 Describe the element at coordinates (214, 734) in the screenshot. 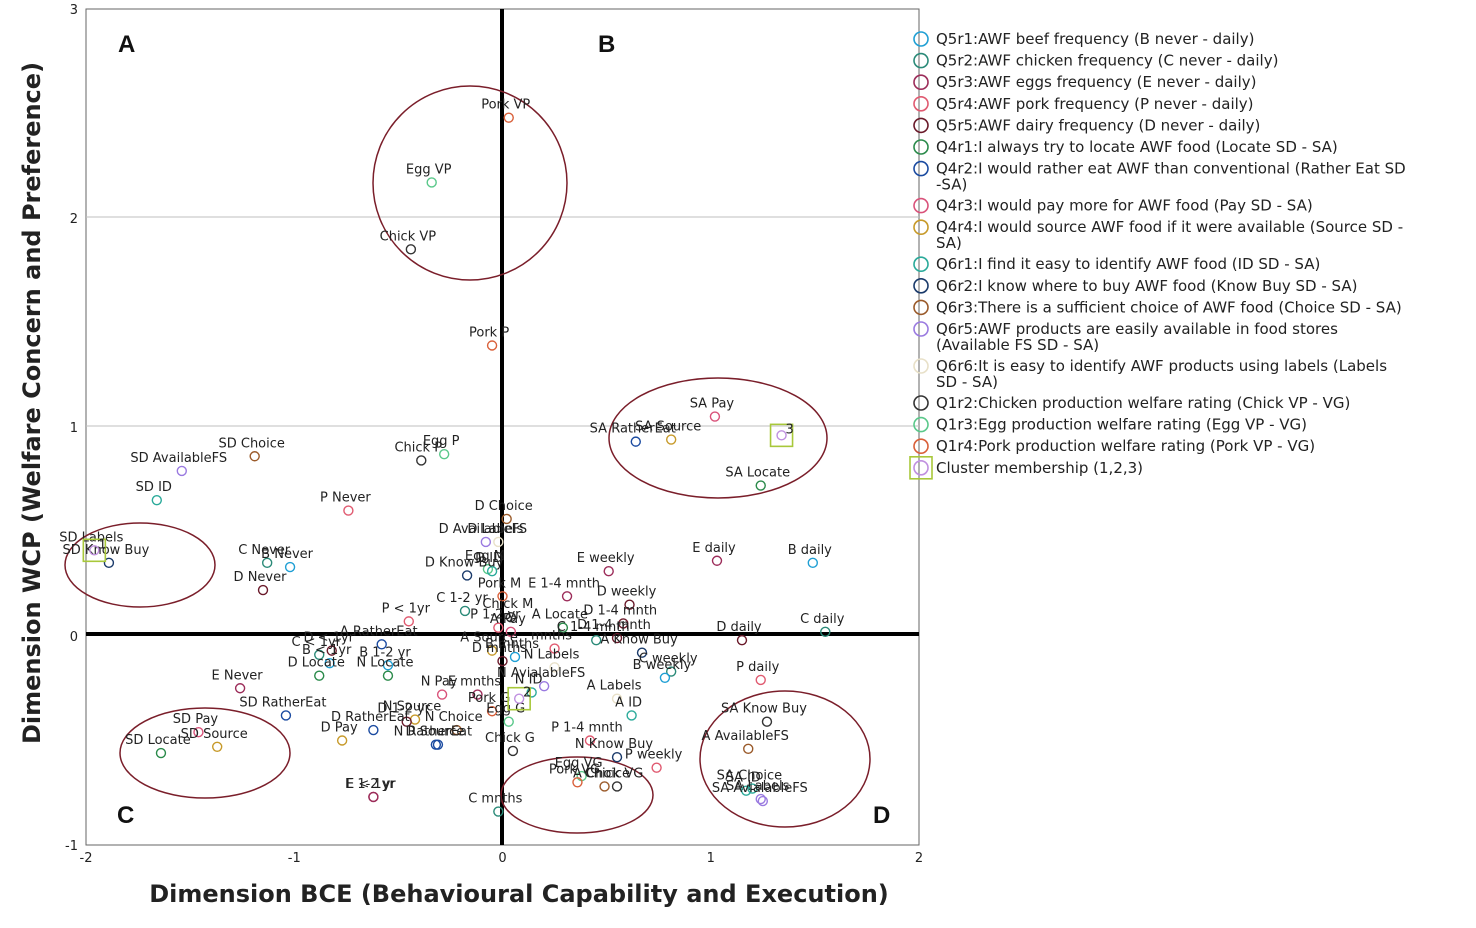

I see `data-point-label: SD Source` at that location.